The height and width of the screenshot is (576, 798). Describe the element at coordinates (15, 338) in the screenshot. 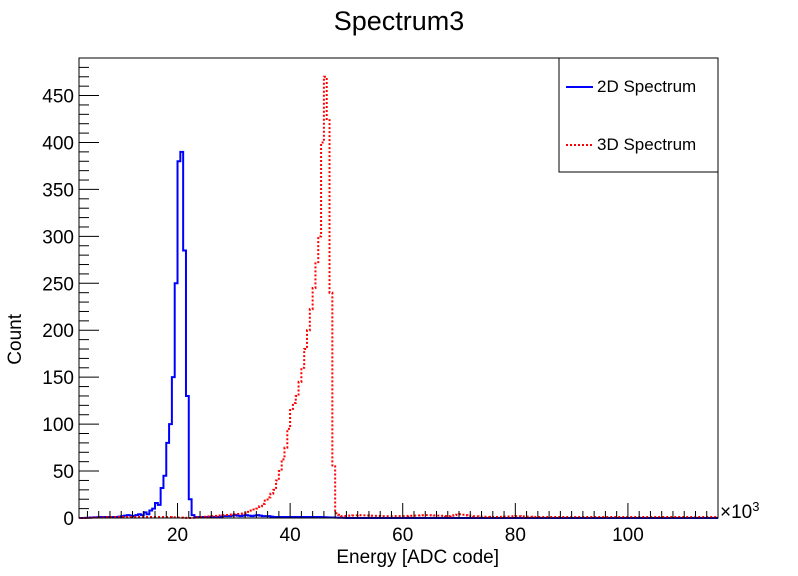

I see `y-axis-title: Count` at that location.